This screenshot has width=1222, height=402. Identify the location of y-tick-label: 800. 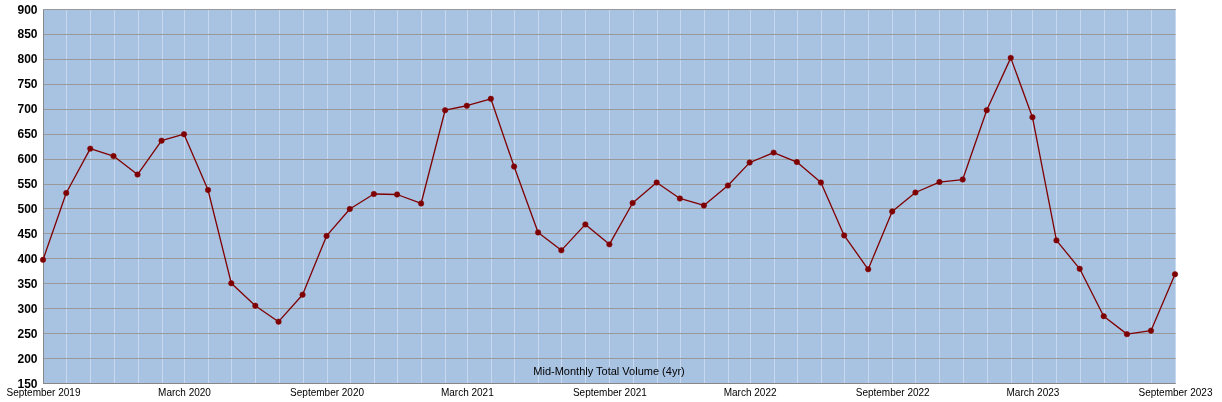
(27, 59).